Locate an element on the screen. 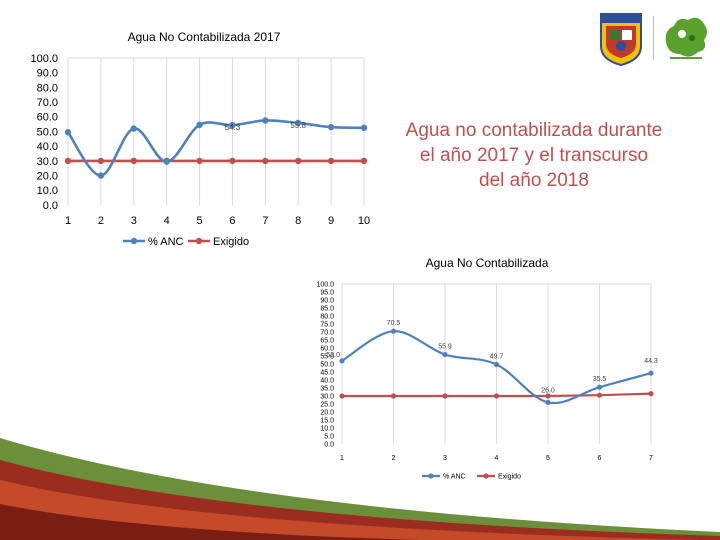 The width and height of the screenshot is (720, 540). x-tick-label: 4 is located at coordinates (497, 458).